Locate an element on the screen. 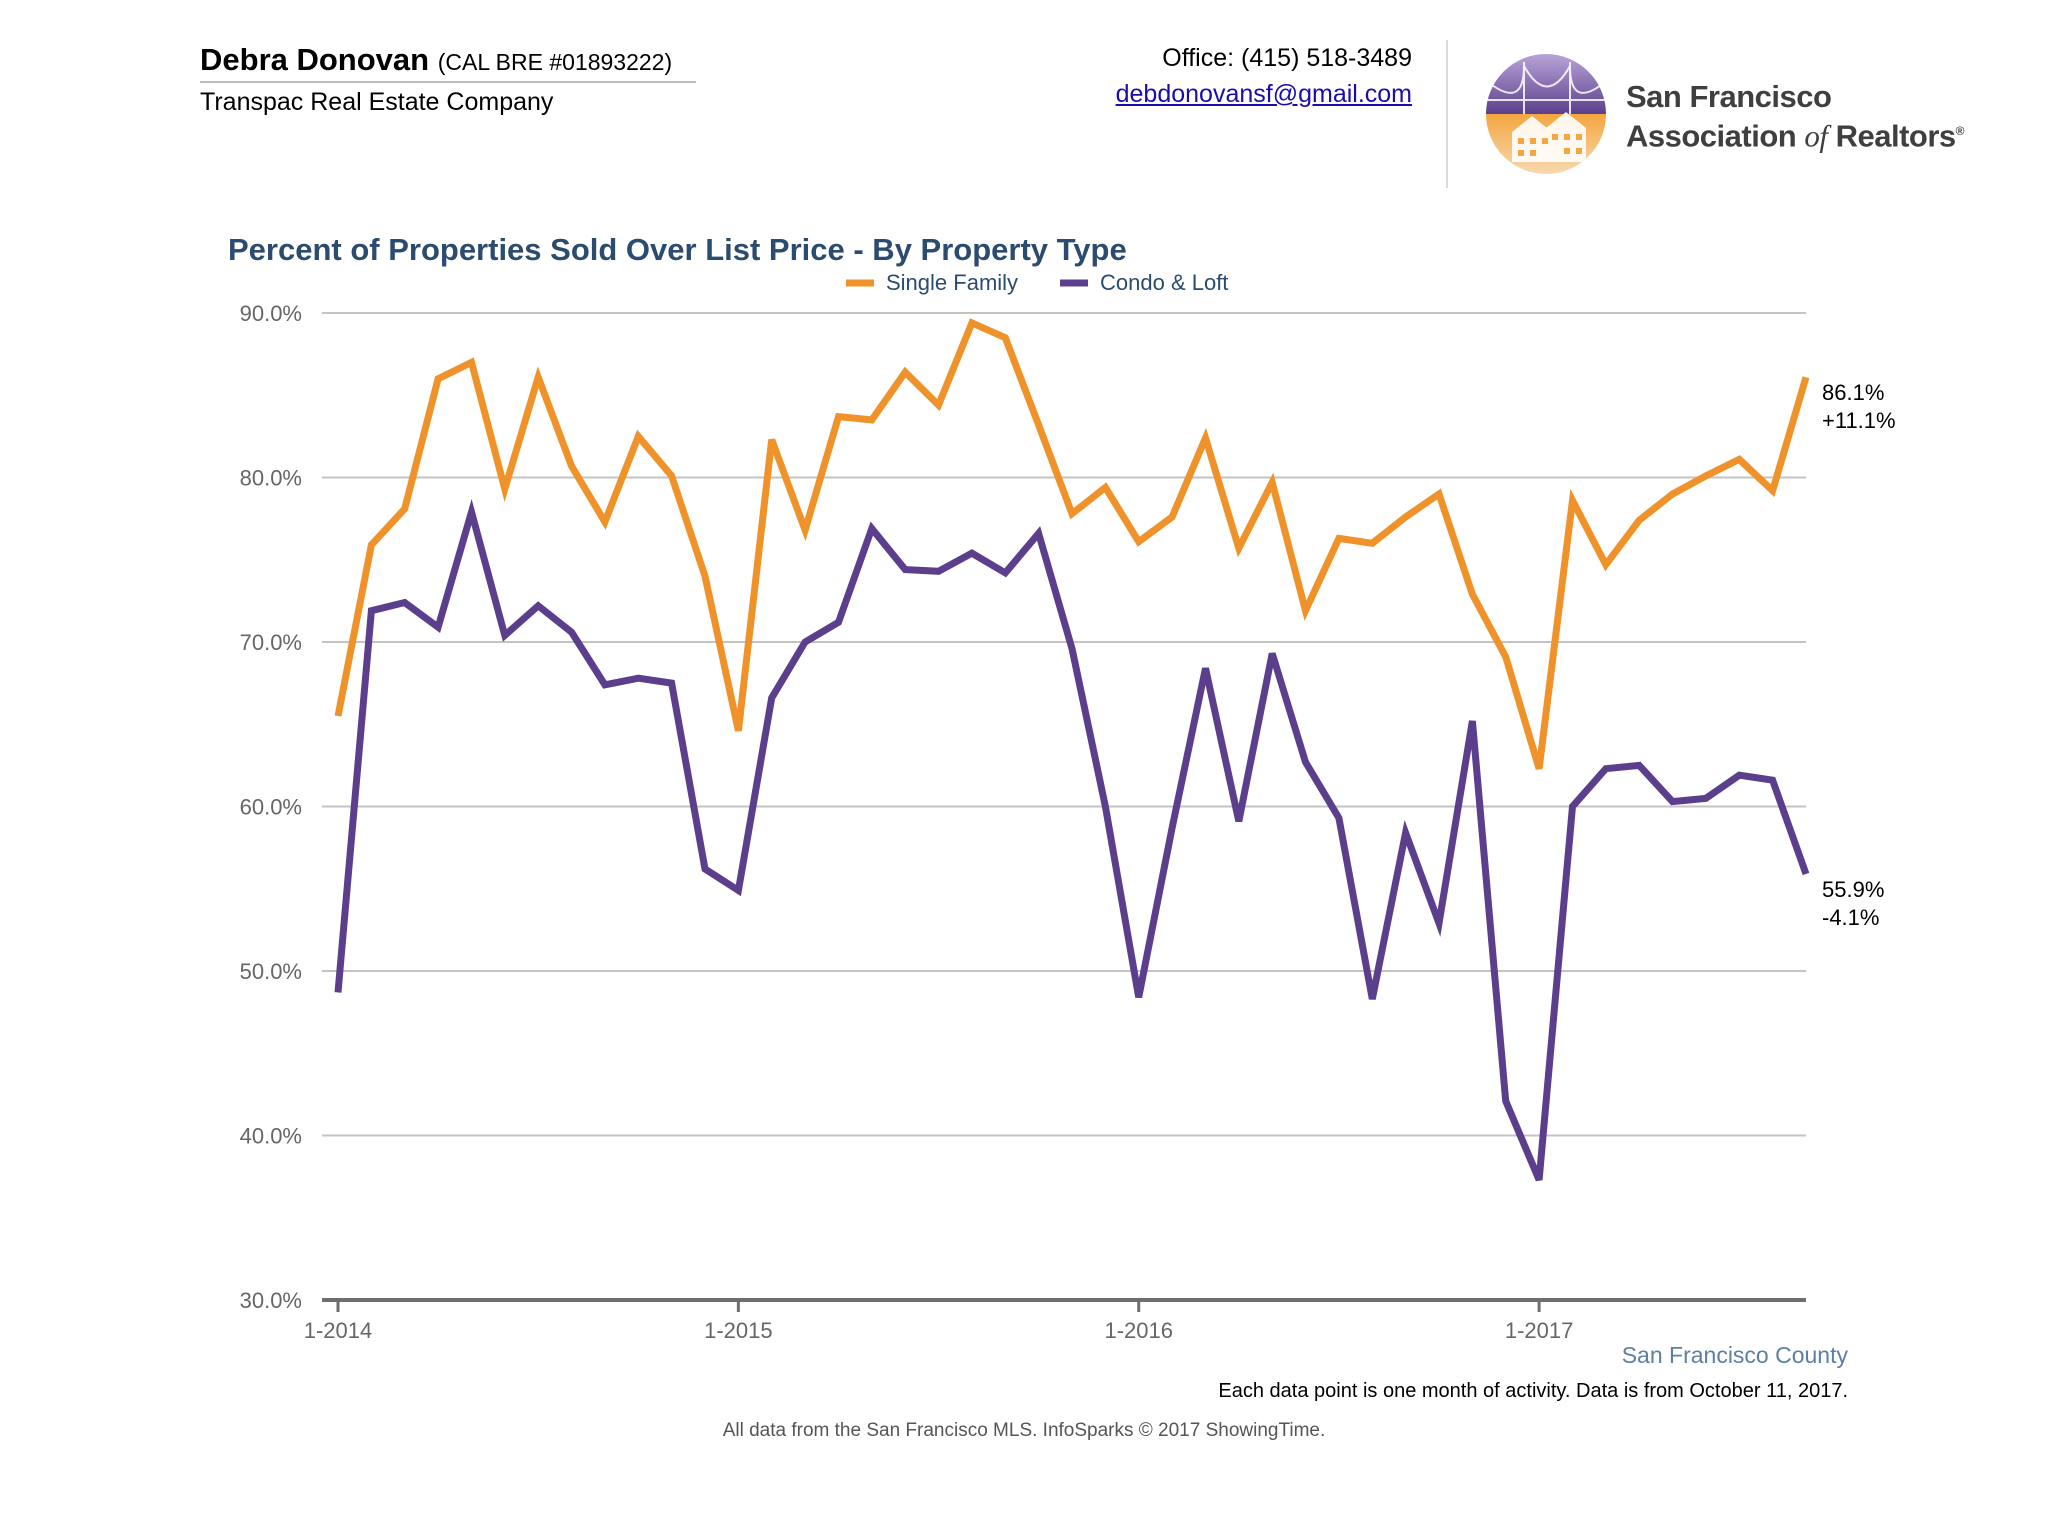 This screenshot has width=2048, height=1536. logo-registered-mark: ® is located at coordinates (1960, 131).